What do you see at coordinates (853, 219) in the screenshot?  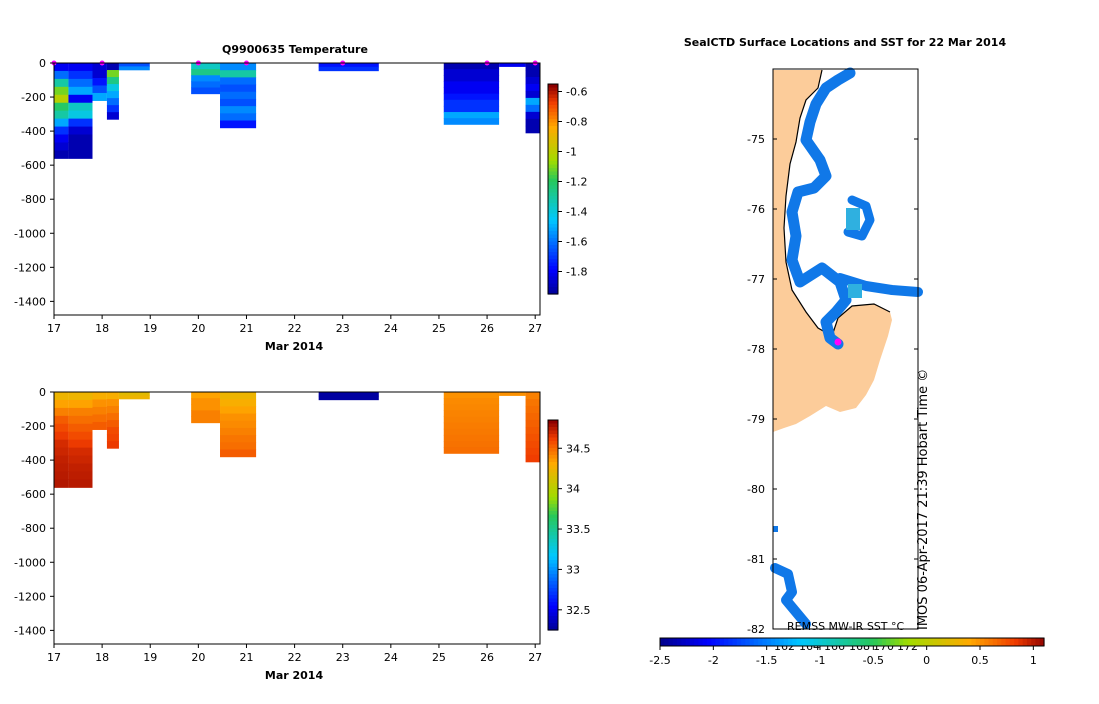 I see `sst-warm-patch` at bounding box center [853, 219].